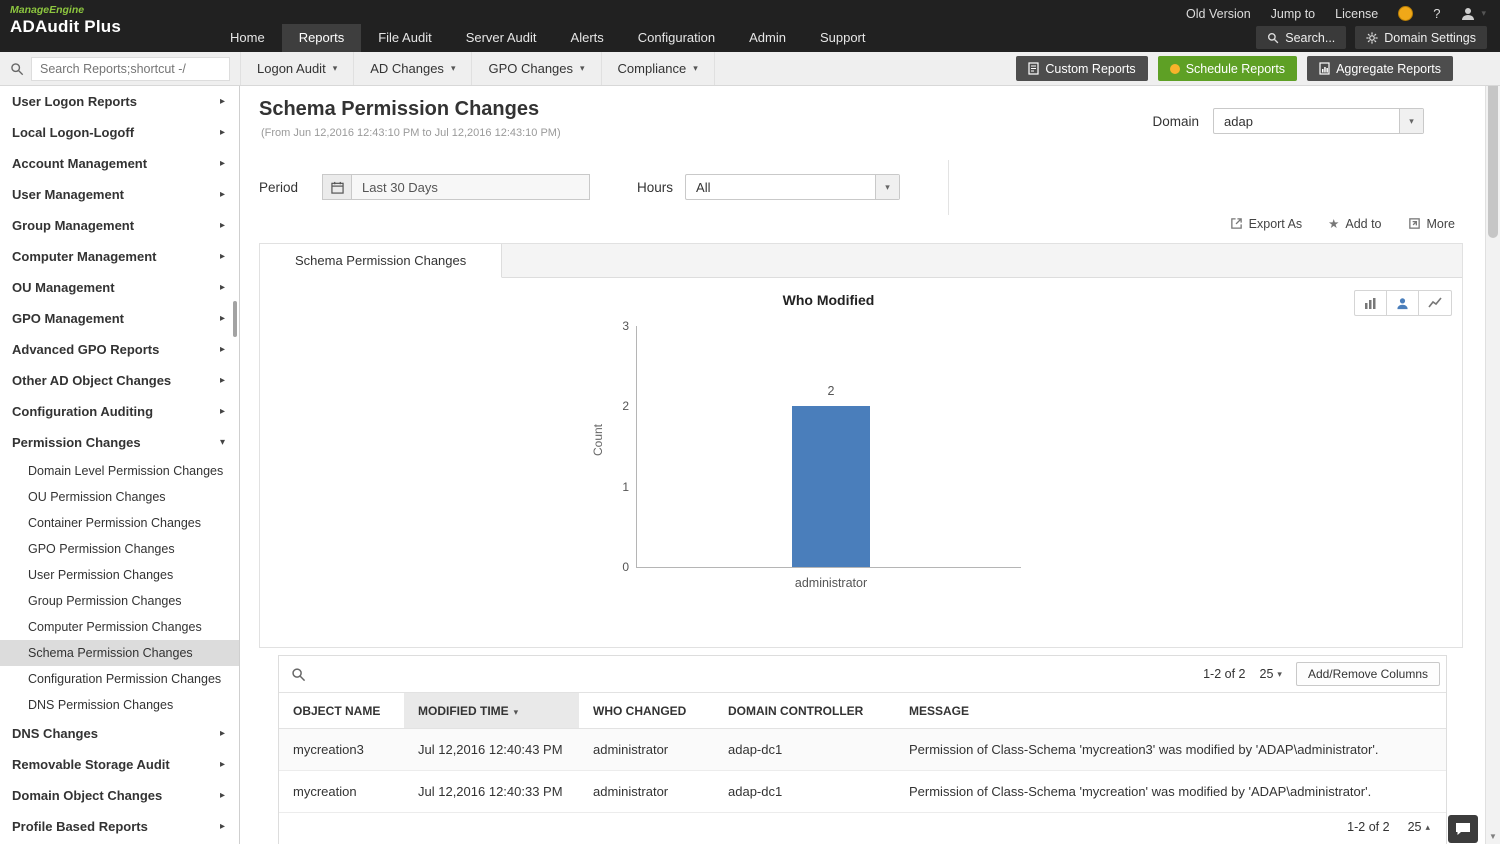 The width and height of the screenshot is (1500, 844). What do you see at coordinates (831, 486) in the screenshot?
I see `chart-bar` at bounding box center [831, 486].